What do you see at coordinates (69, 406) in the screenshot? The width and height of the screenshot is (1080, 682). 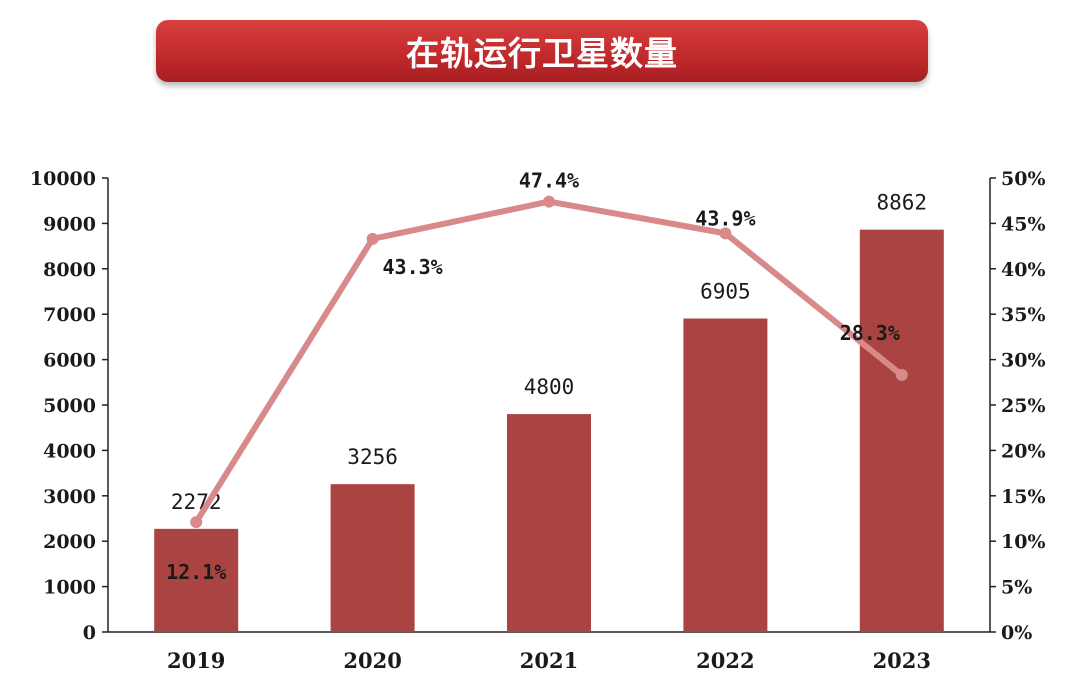 I see `y-left-tick-label: 5000` at bounding box center [69, 406].